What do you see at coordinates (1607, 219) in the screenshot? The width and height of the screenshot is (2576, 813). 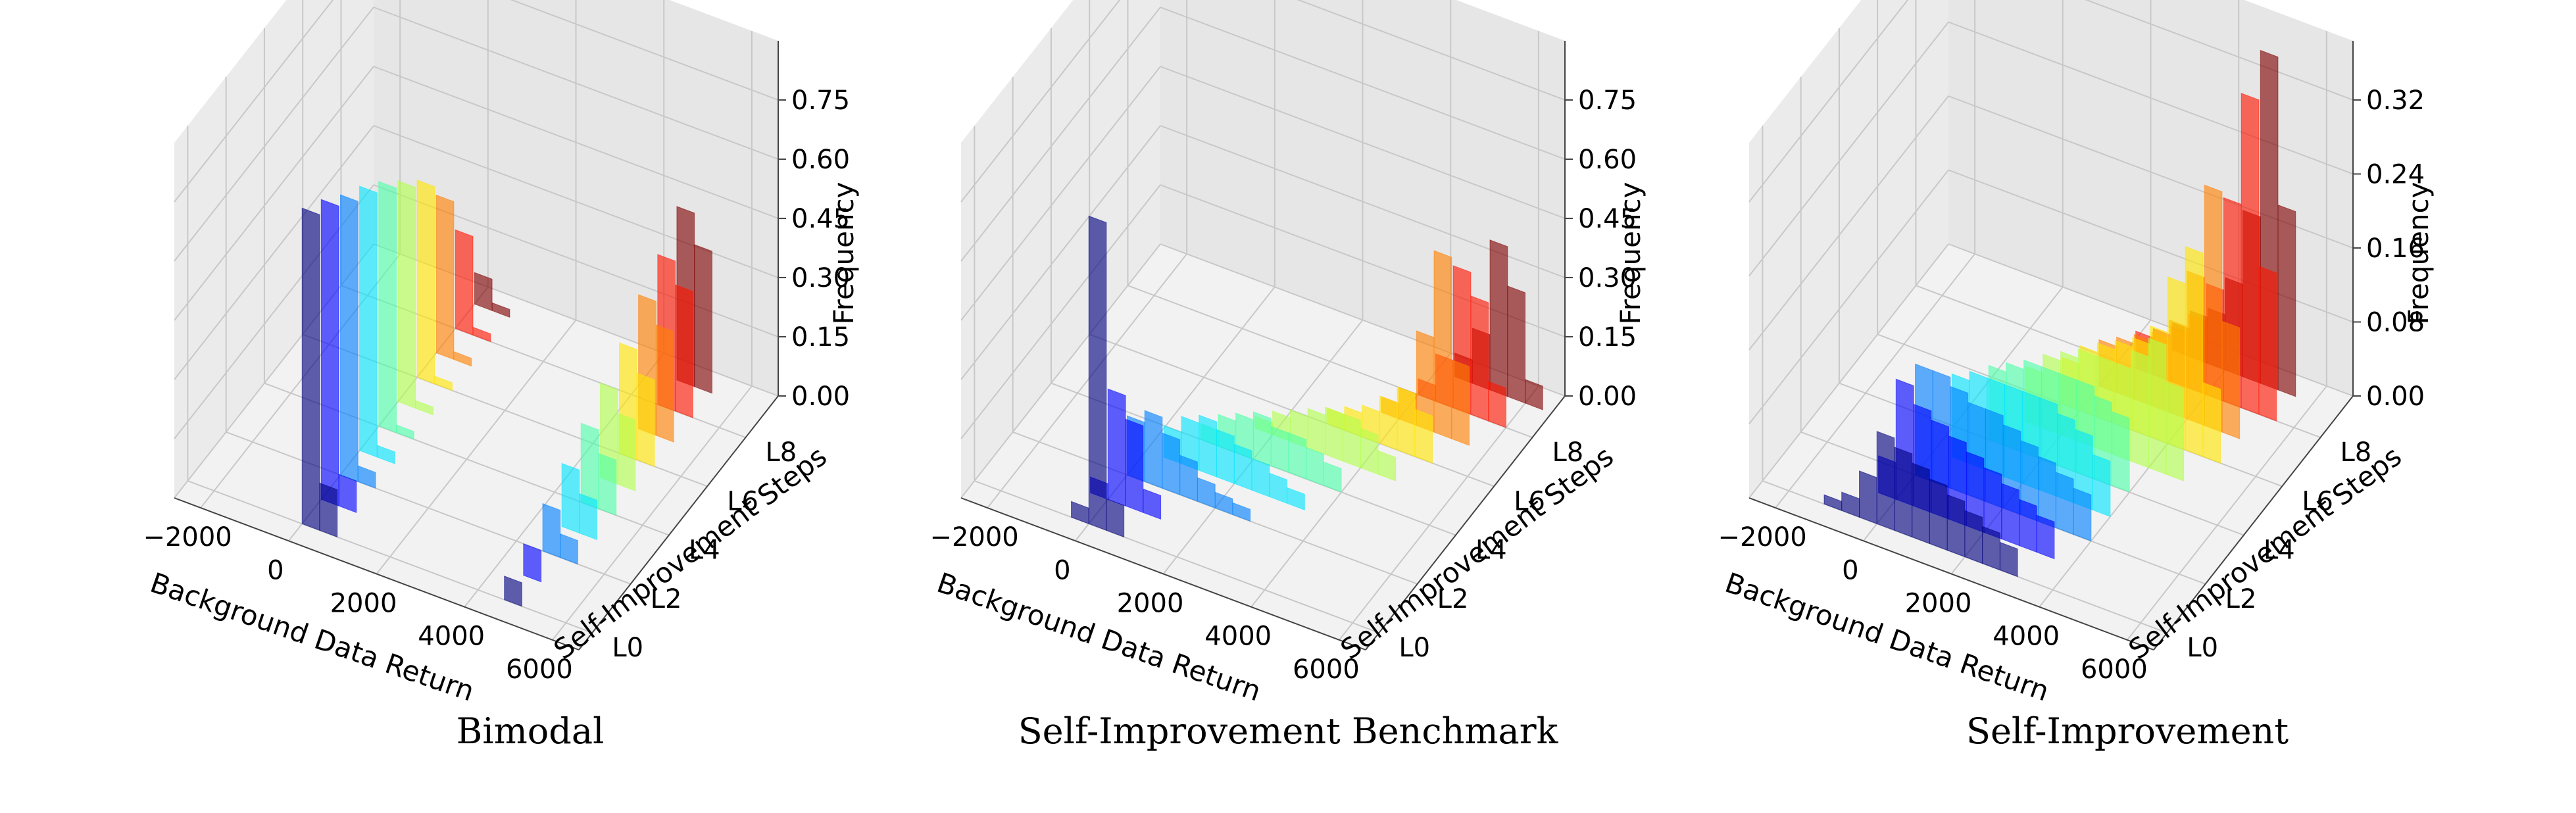 I see `z-tick-label: 0.45` at bounding box center [1607, 219].